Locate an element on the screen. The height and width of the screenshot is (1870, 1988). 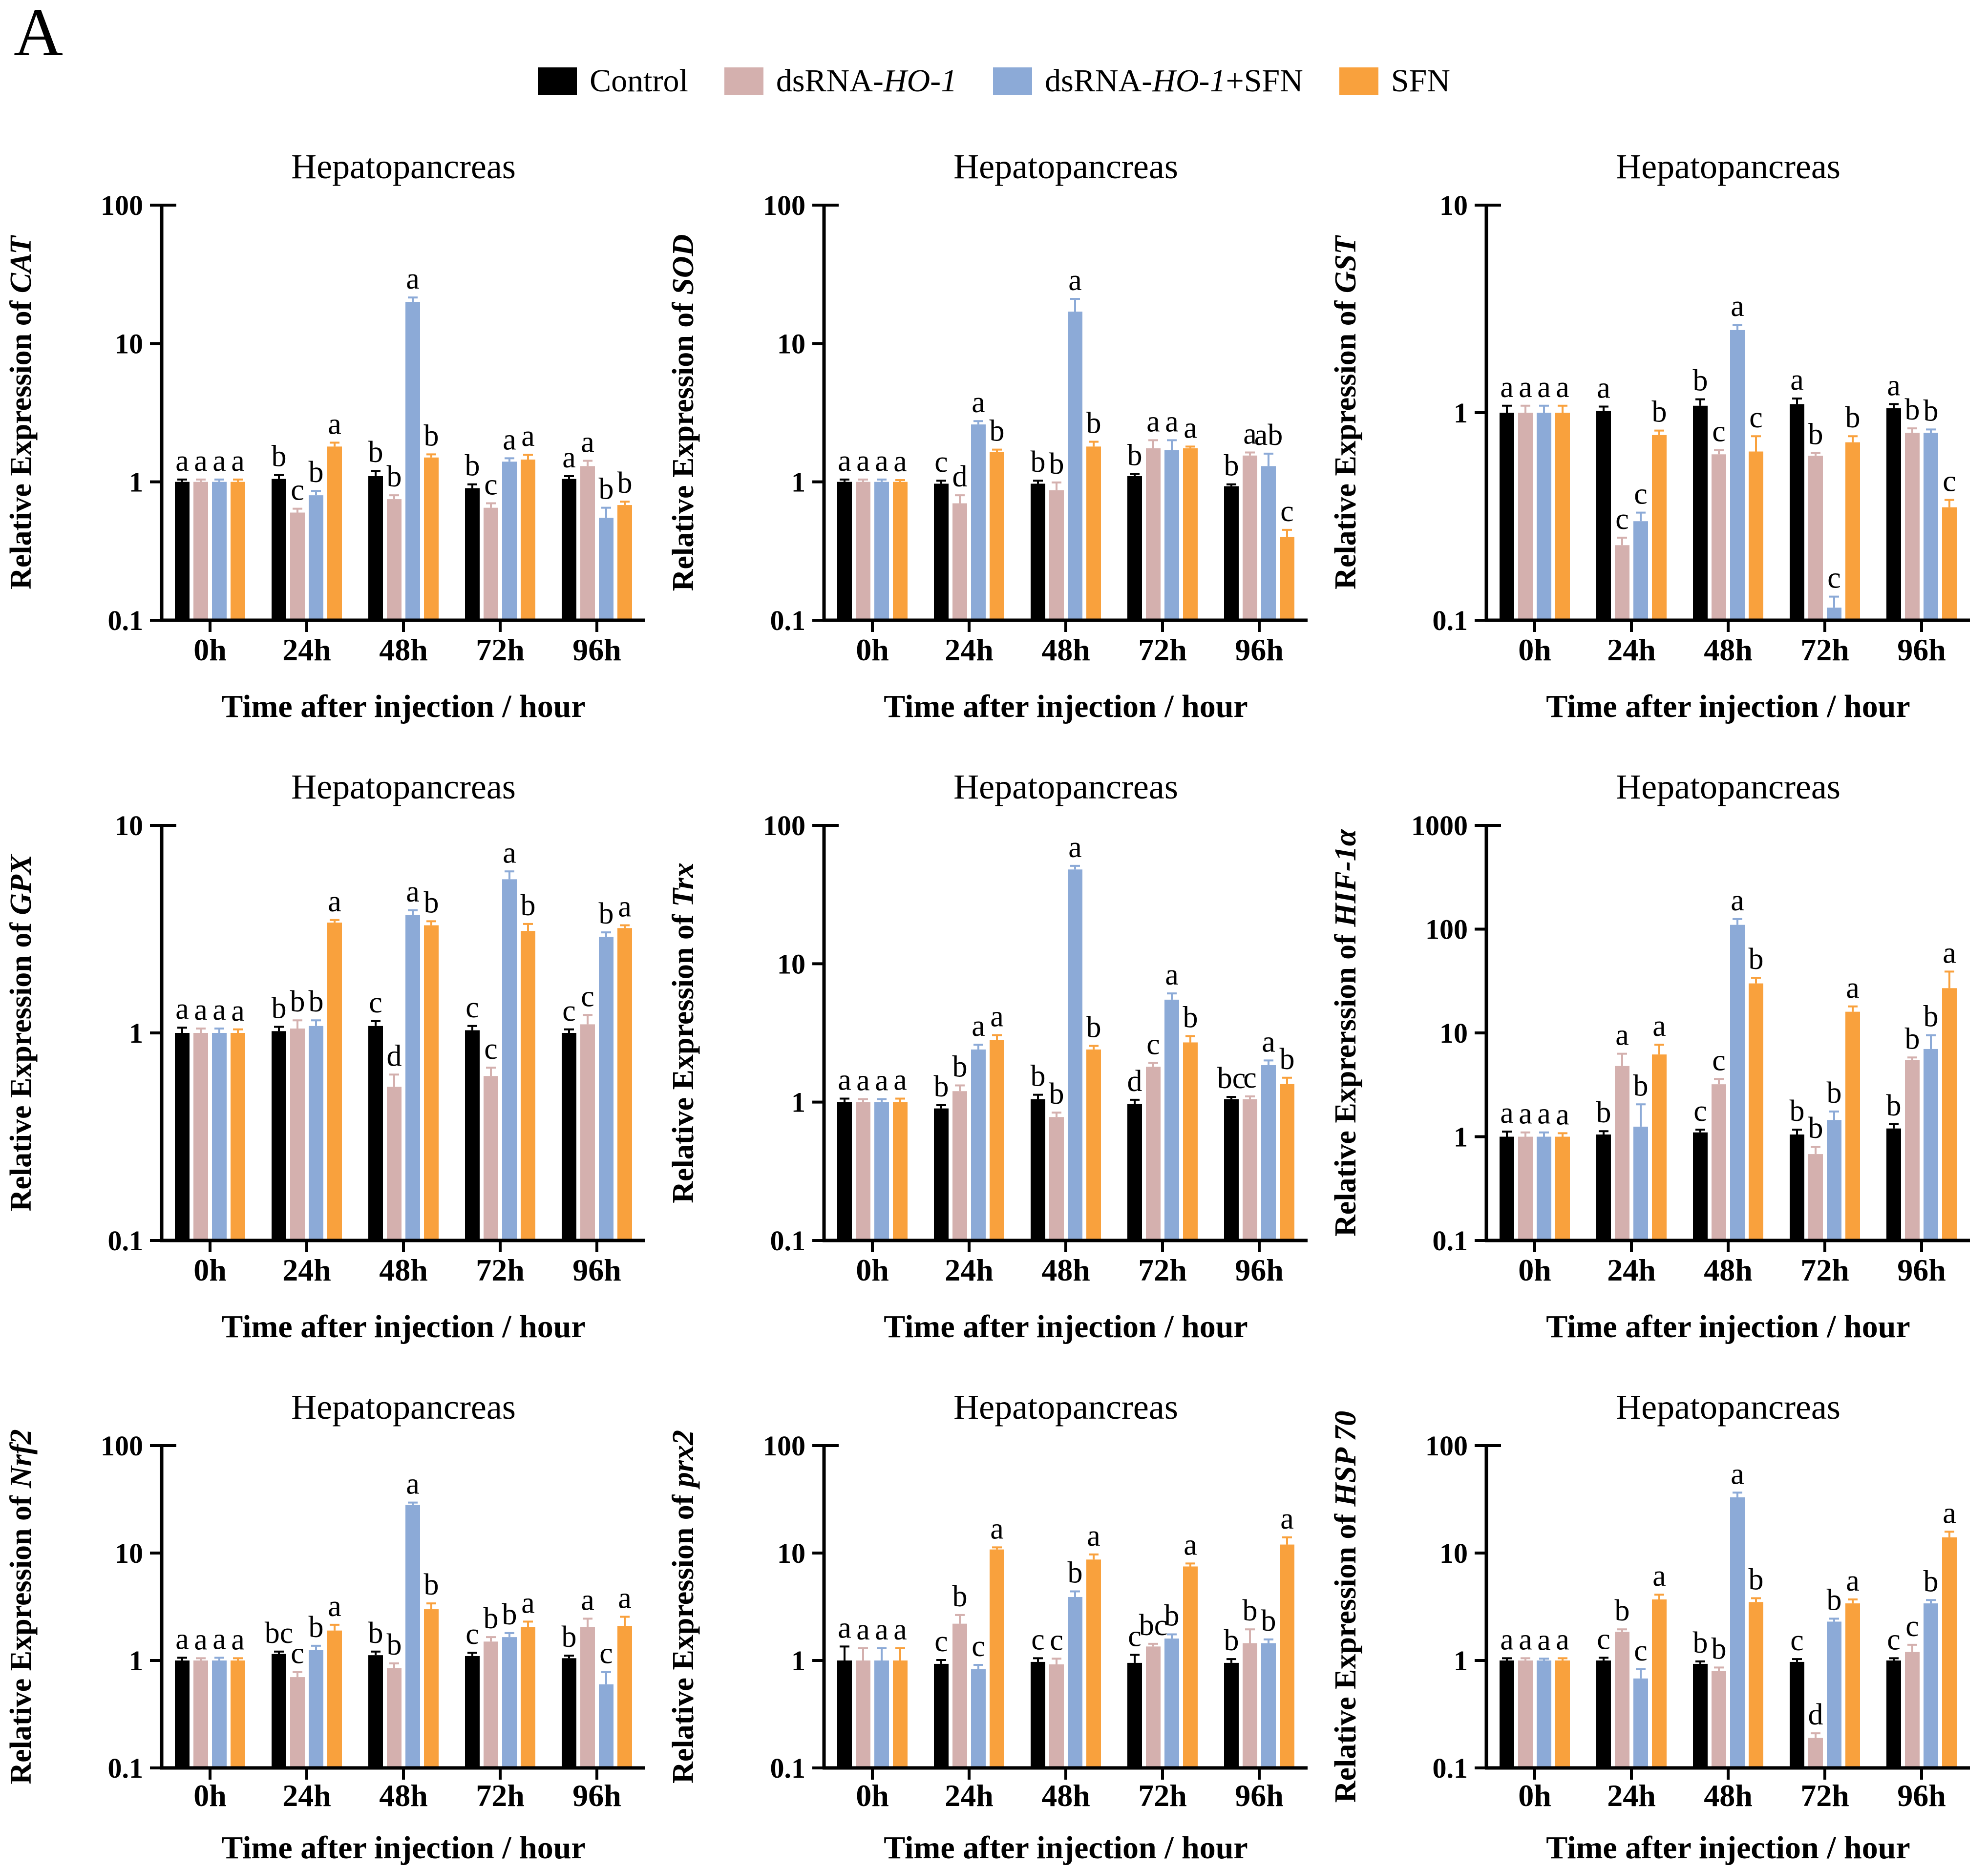
sig-letter: d is located at coordinates (1134, 1081).